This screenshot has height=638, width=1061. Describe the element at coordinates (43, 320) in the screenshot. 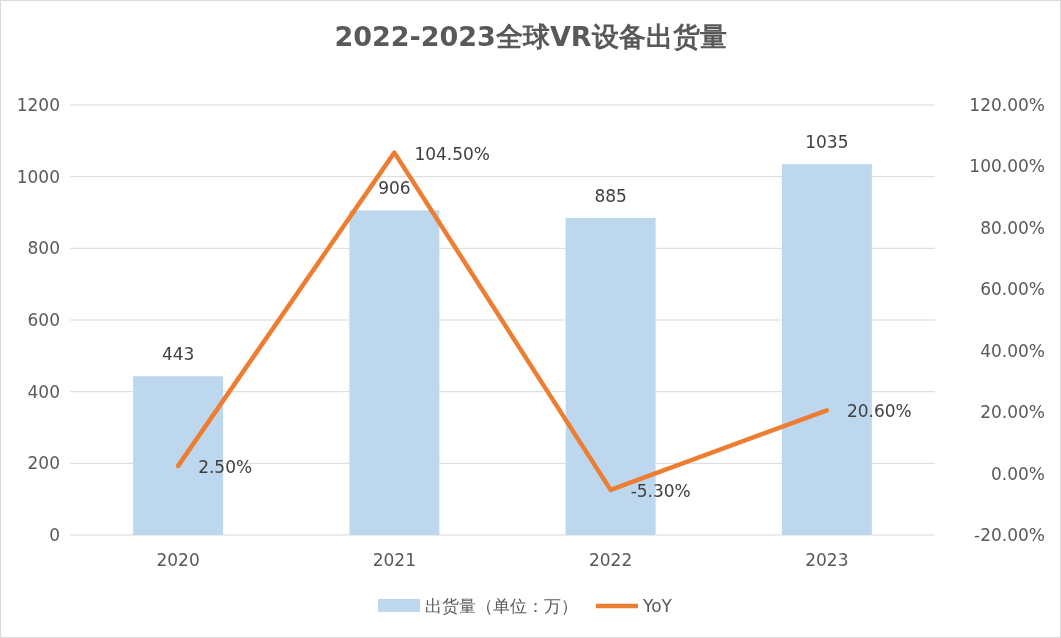

I see `y-tick-label: 600` at that location.